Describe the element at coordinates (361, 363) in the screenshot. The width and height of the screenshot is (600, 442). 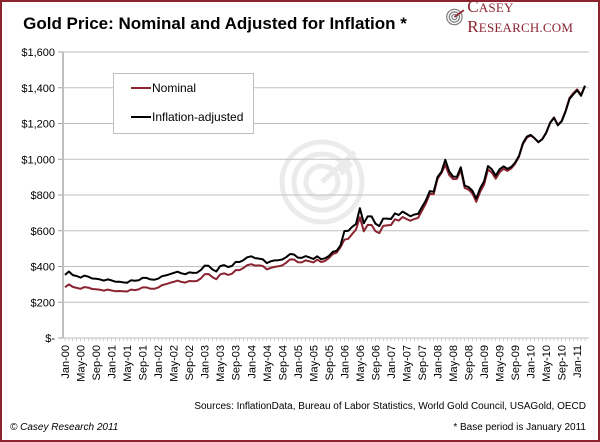
I see `x-tick-label: May-06` at that location.